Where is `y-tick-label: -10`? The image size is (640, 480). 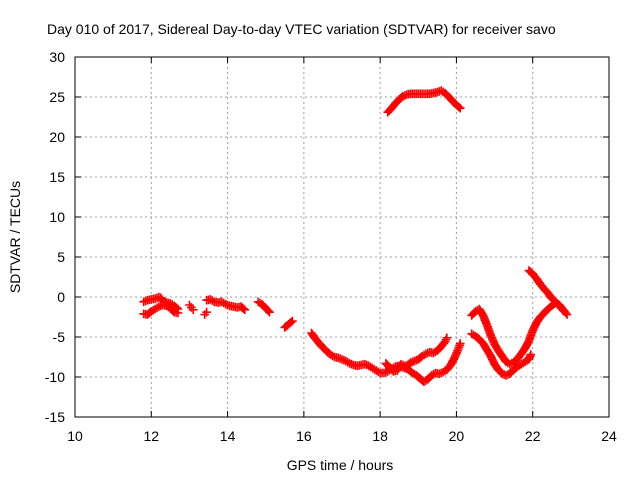 y-tick-label: -10 is located at coordinates (55, 377).